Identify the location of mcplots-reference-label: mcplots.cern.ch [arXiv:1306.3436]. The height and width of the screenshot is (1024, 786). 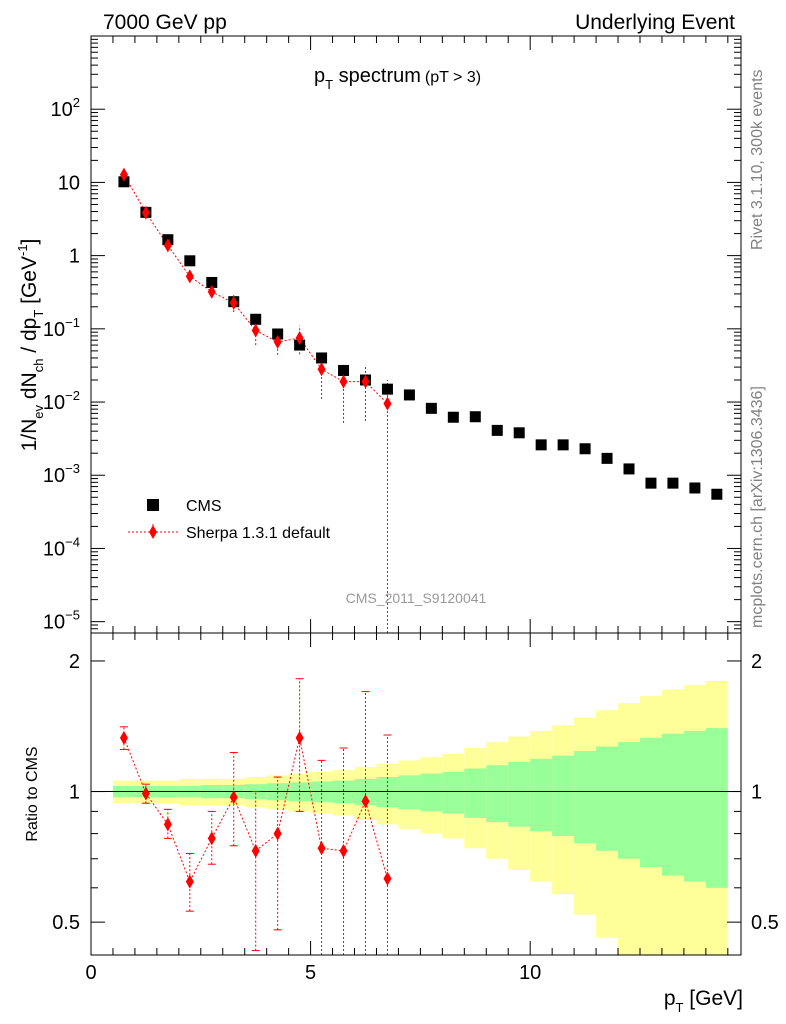
(757, 507).